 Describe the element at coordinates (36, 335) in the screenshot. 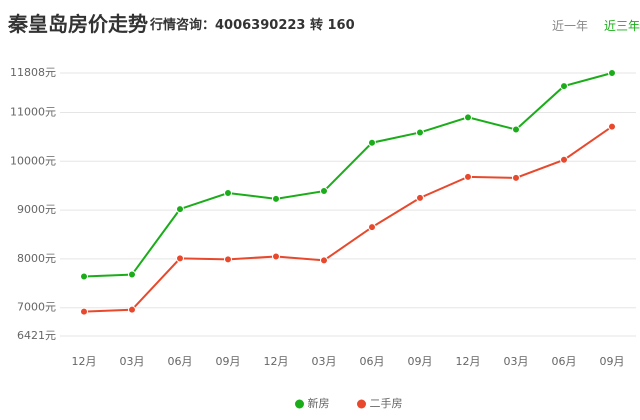

I see `y-tick-label: 6421元` at that location.